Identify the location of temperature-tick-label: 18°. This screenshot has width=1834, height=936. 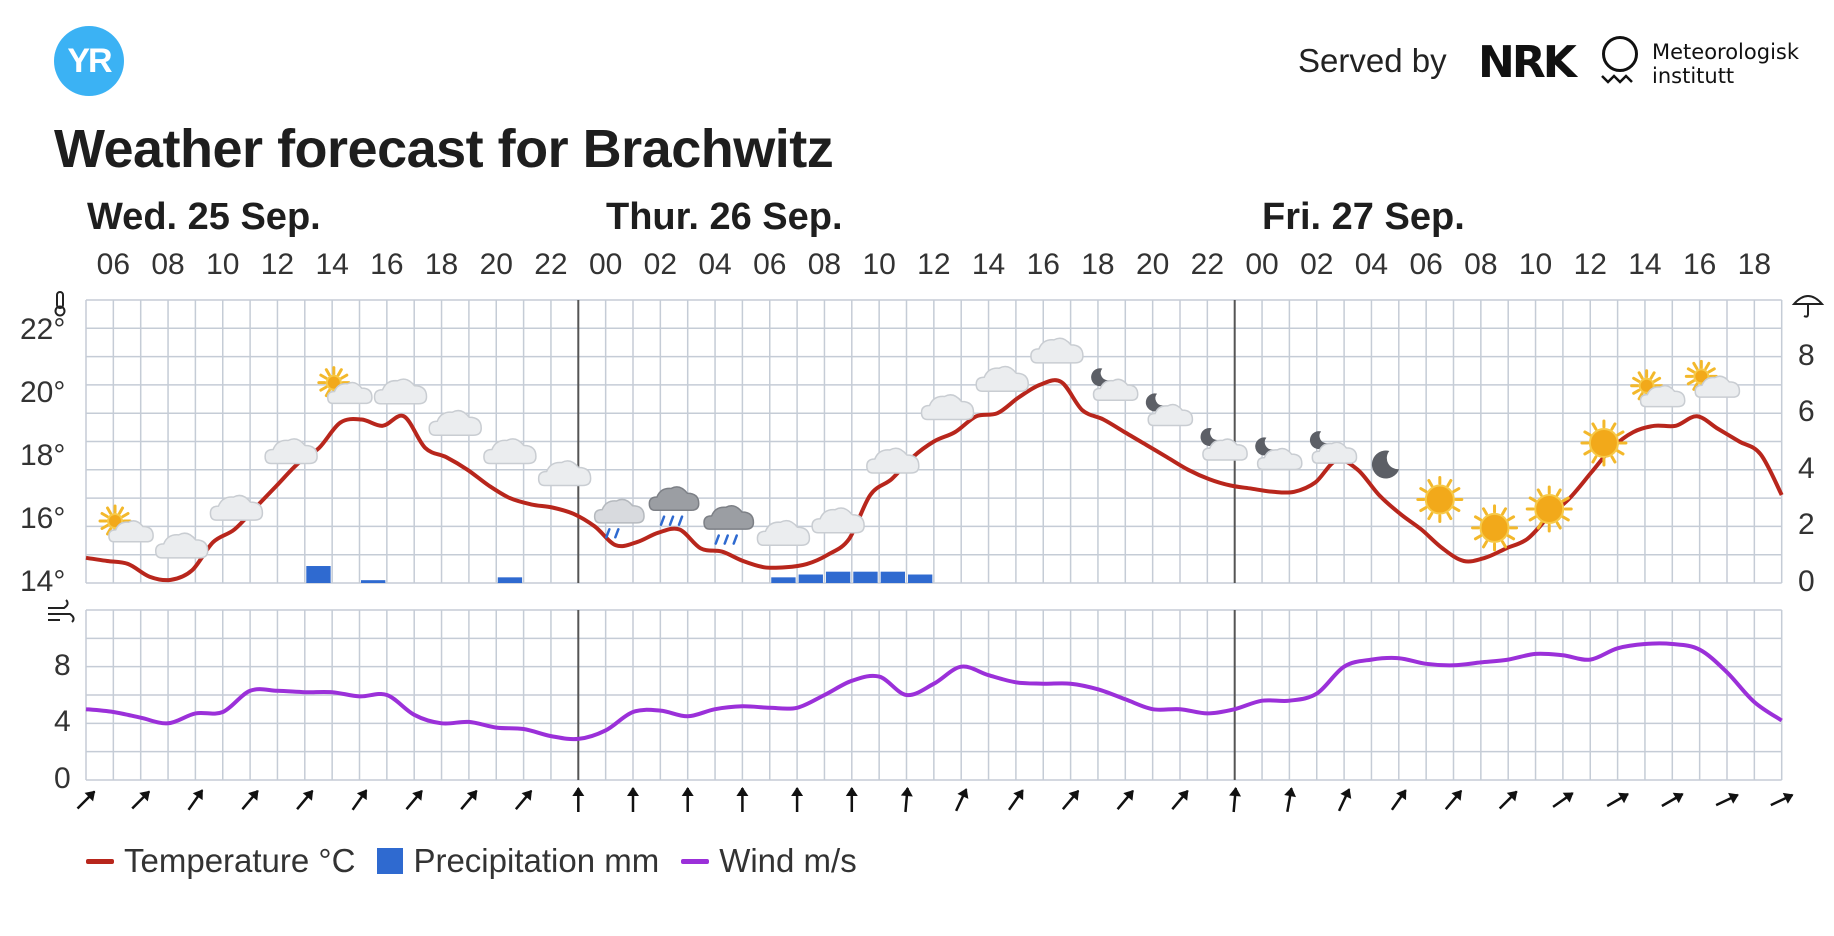
(43, 456).